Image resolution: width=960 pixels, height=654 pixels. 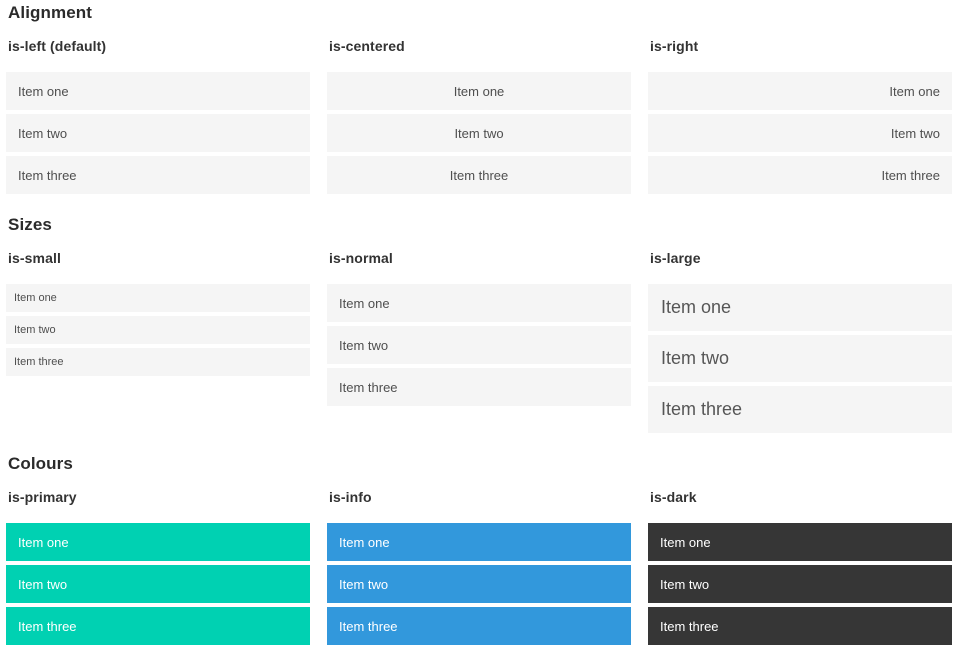 What do you see at coordinates (673, 497) in the screenshot?
I see `variant-label-is-dark: is-dark` at bounding box center [673, 497].